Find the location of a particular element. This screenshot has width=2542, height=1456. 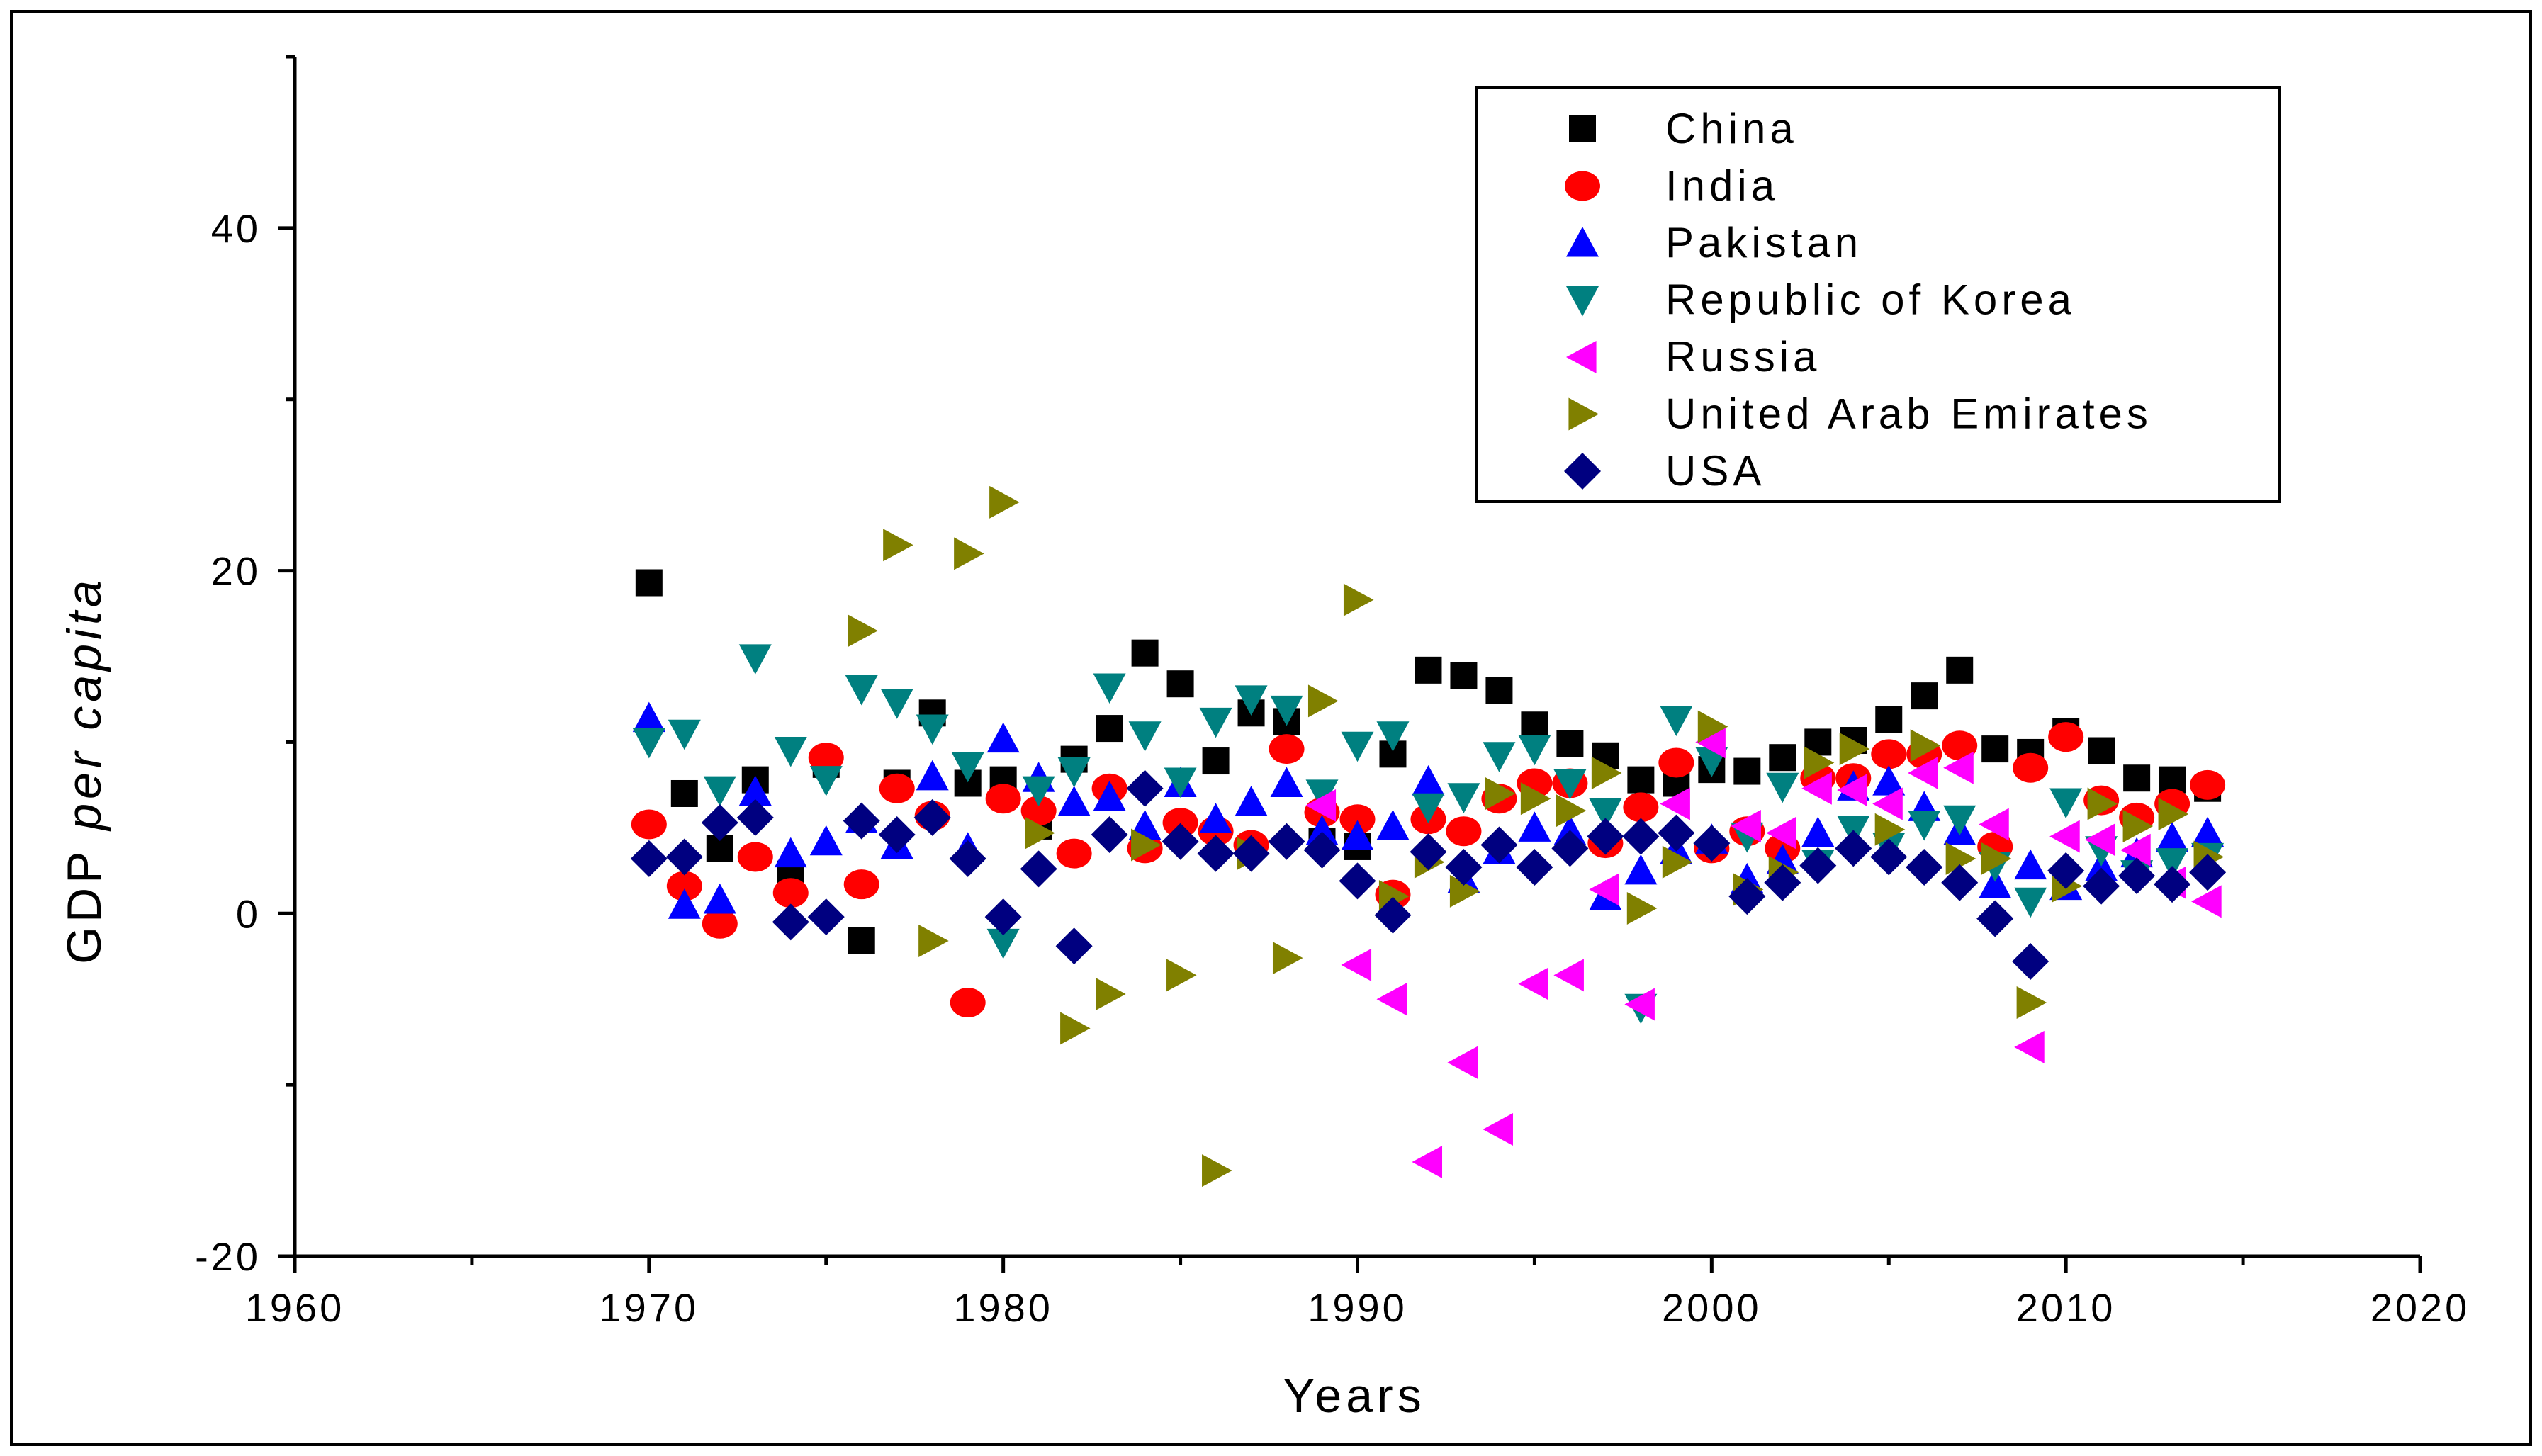

x-tick-label: 1960 is located at coordinates (295, 1308).